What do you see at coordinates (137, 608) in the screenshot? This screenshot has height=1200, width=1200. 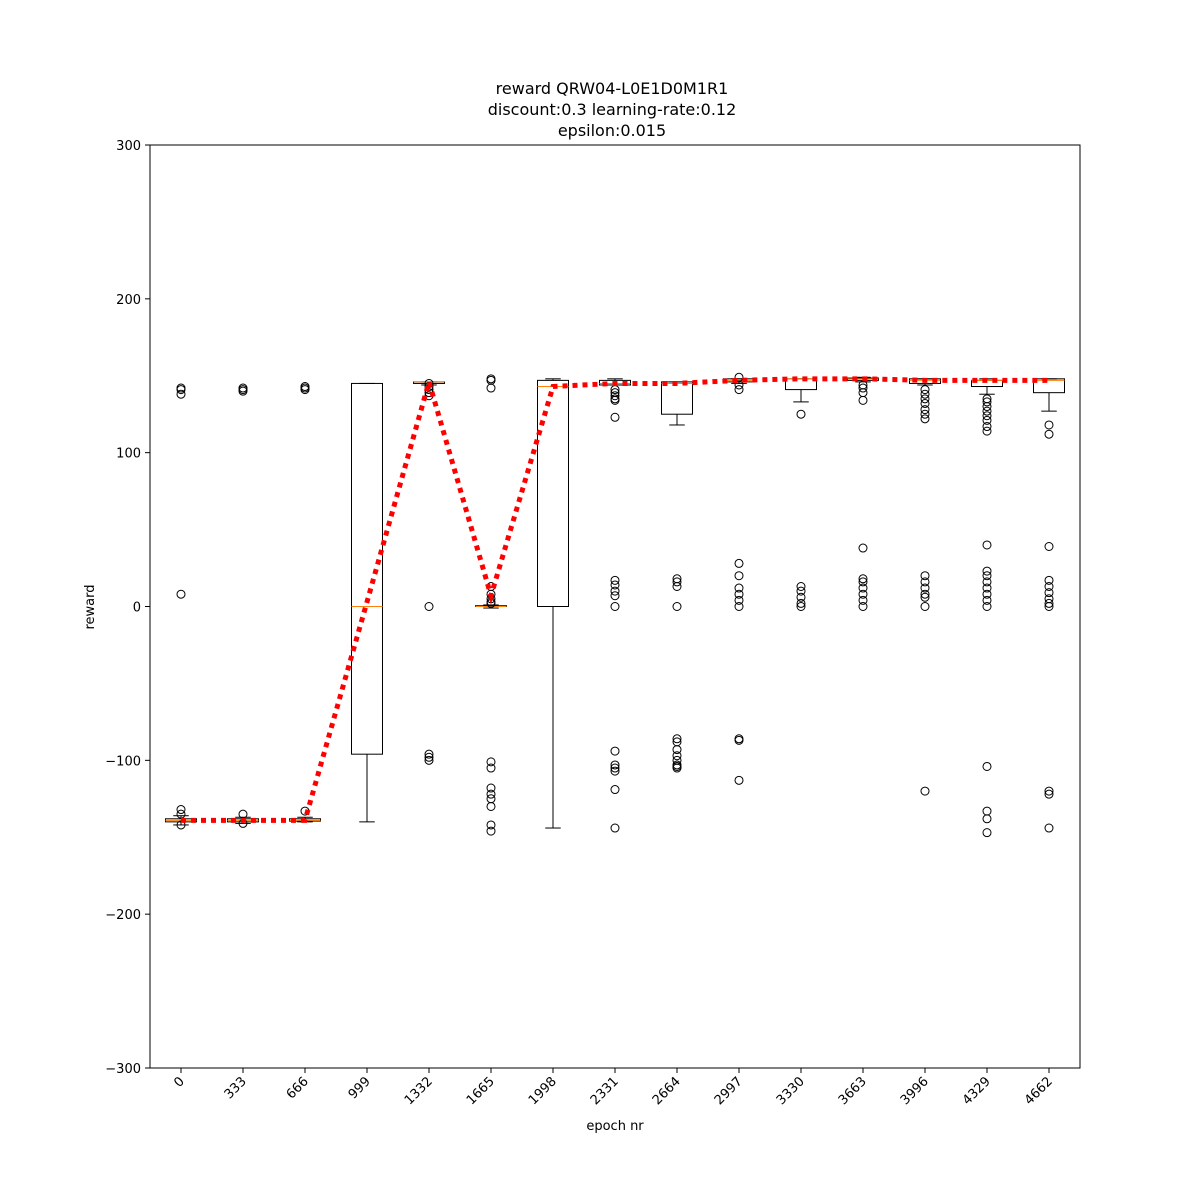 I see `y-tick-label: 0` at bounding box center [137, 608].